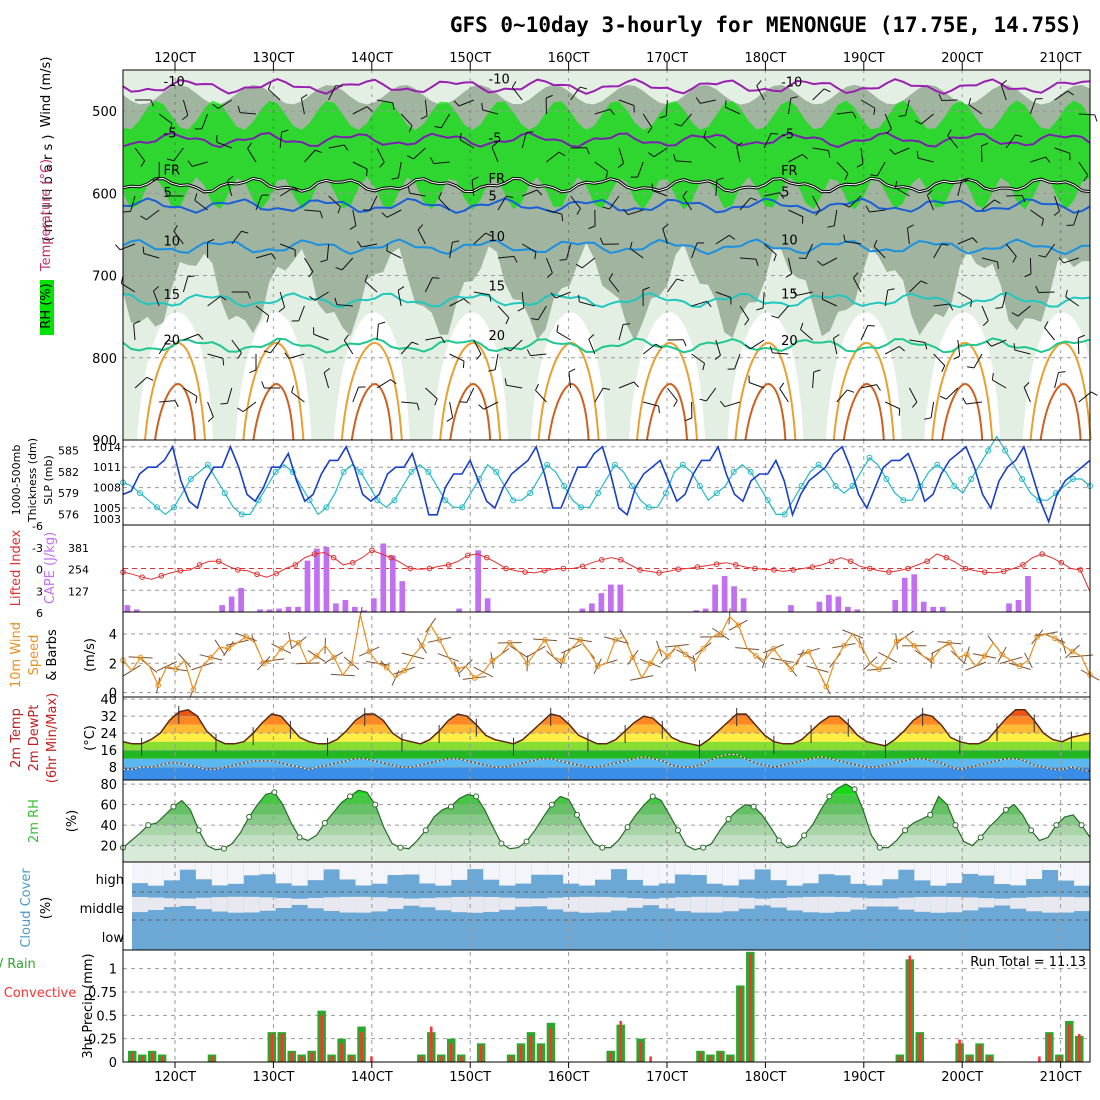 This screenshot has height=1100, width=1100. Describe the element at coordinates (175, 1077) in the screenshot. I see `x-label-bottom: 120CT` at that location.